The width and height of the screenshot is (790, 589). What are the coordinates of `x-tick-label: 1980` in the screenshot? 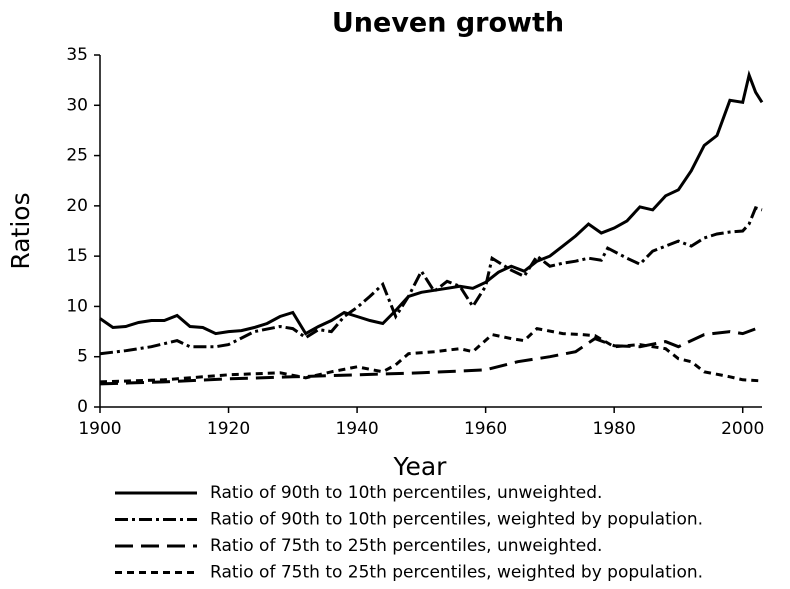 It's located at (614, 429).